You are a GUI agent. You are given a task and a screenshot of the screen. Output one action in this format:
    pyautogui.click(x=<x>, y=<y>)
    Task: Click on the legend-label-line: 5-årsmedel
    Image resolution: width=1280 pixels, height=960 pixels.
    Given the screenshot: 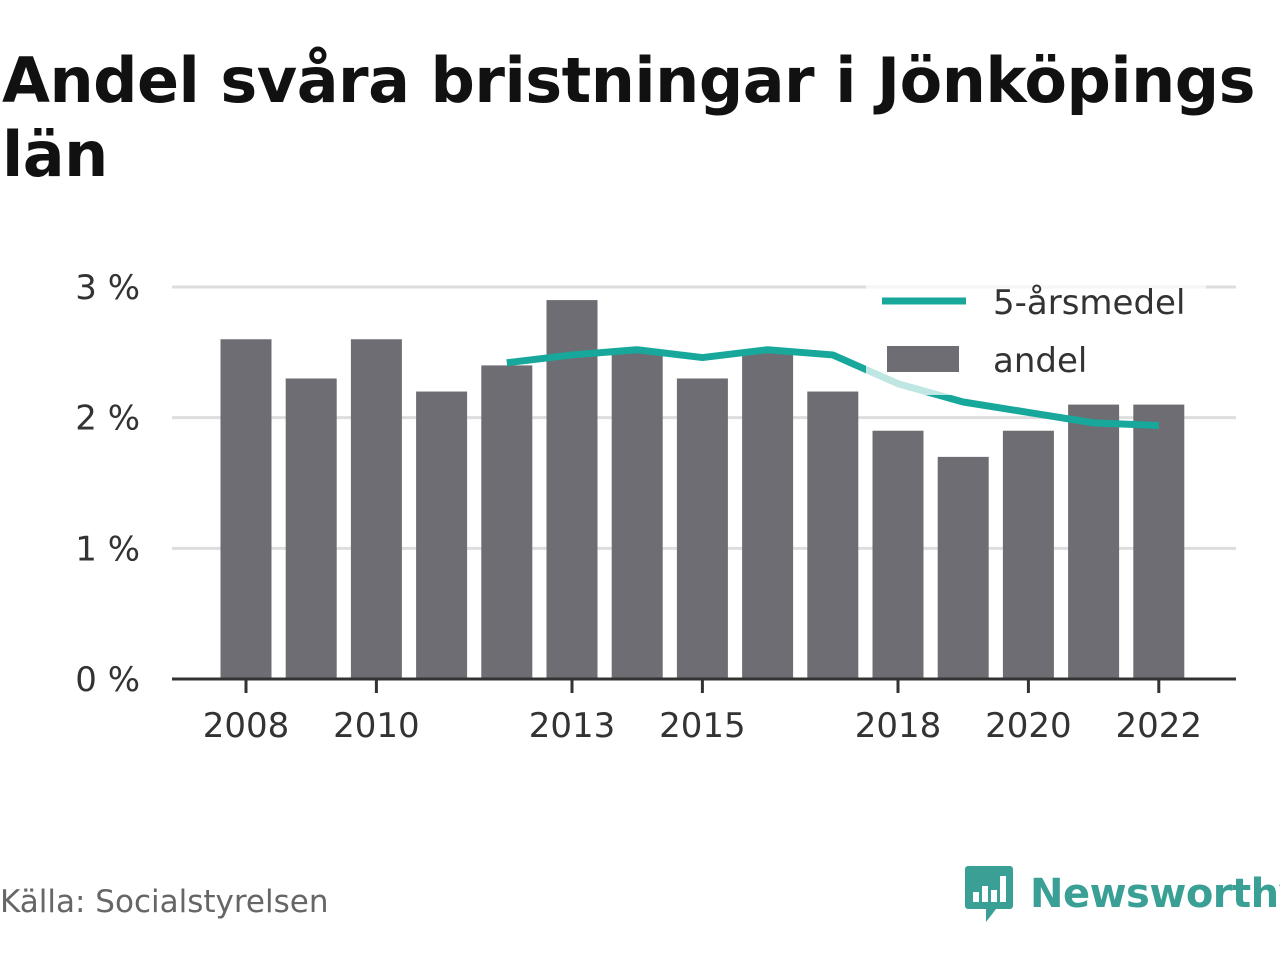 What is the action you would take?
    pyautogui.click(x=1089, y=303)
    